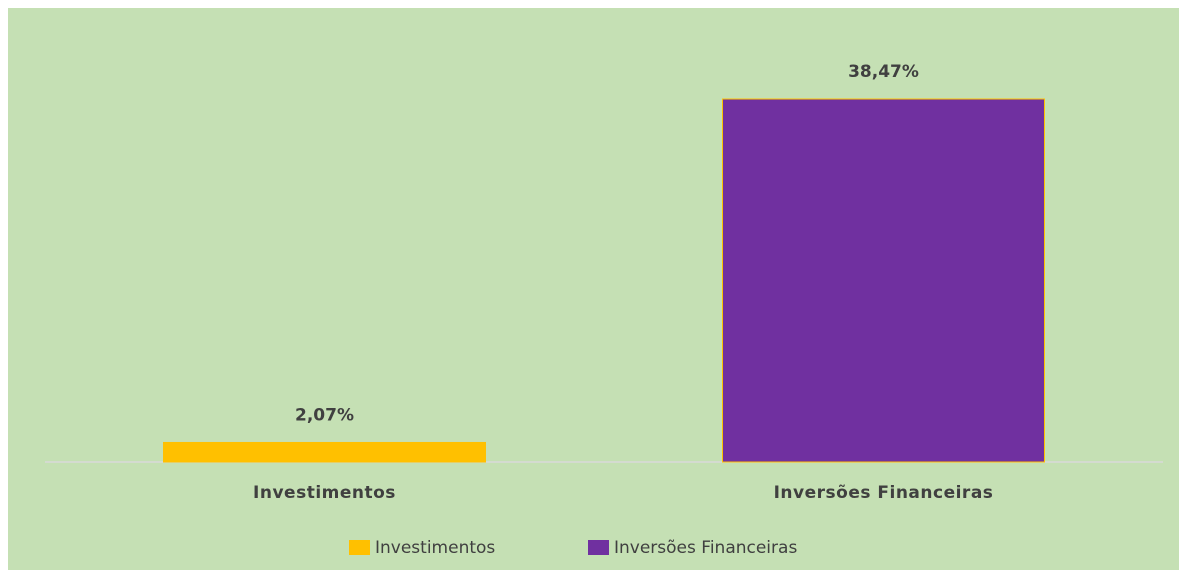  I want to click on x-tick-label: Investimentos, so click(324, 493).